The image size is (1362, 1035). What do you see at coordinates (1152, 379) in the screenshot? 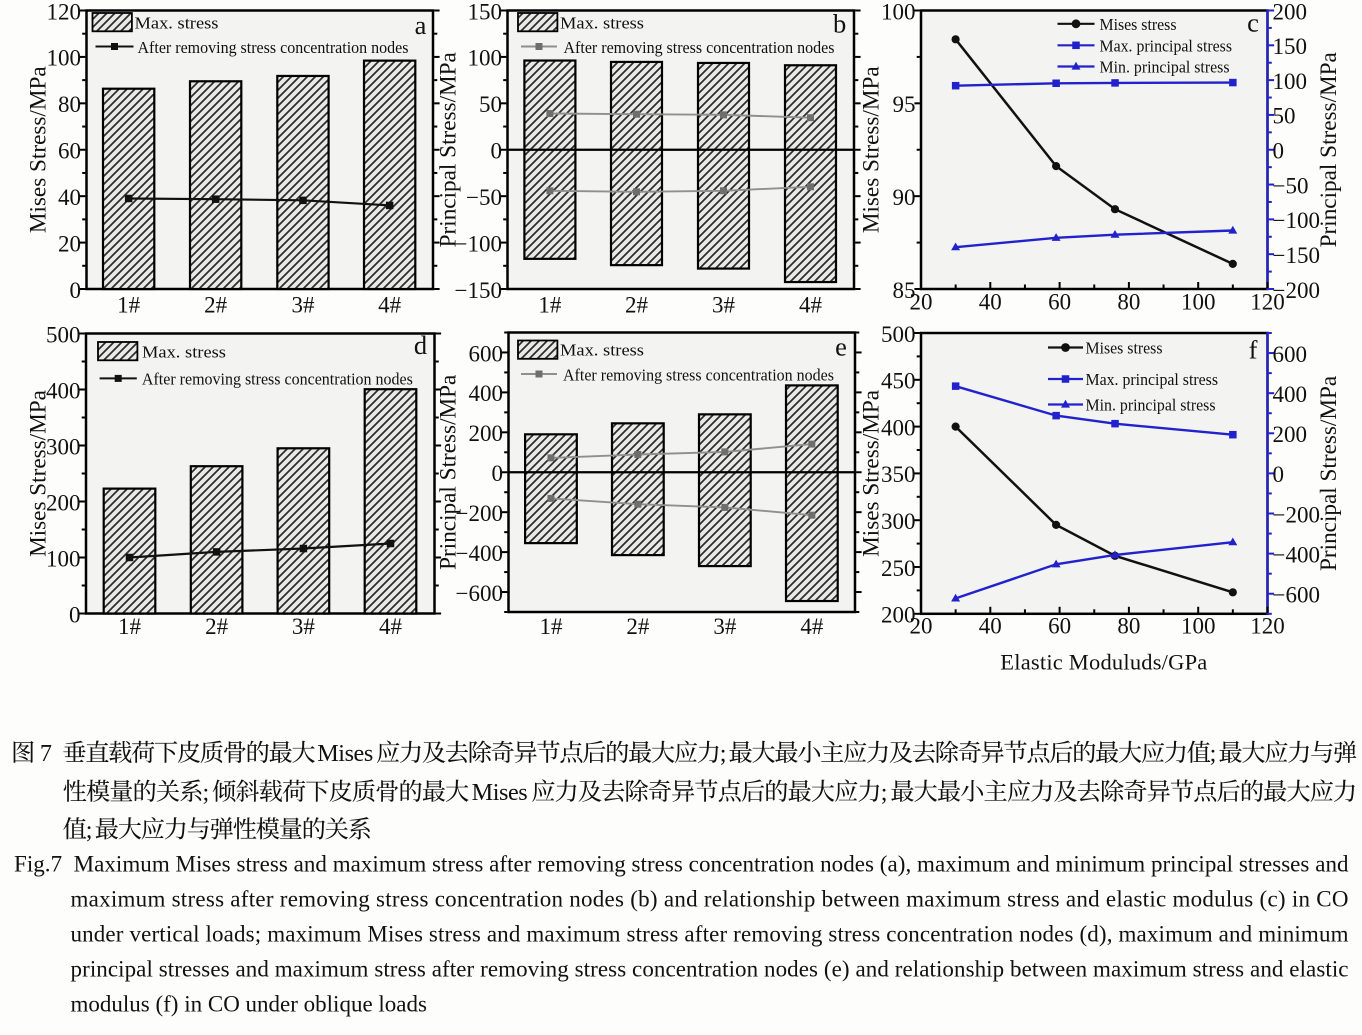
I see `svg-text: Max. principal stress` at bounding box center [1152, 379].